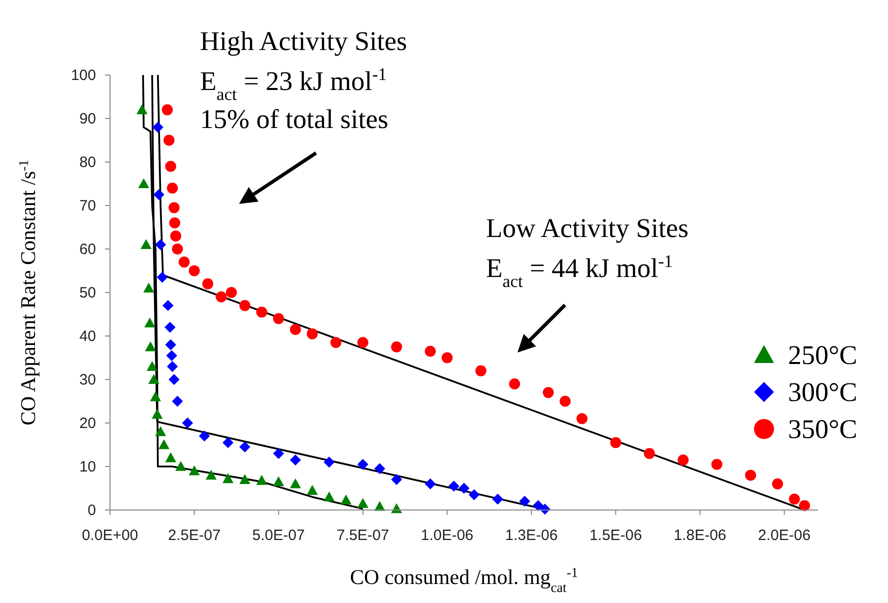  What do you see at coordinates (87, 119) in the screenshot?
I see `y-tick-label: 90` at bounding box center [87, 119].